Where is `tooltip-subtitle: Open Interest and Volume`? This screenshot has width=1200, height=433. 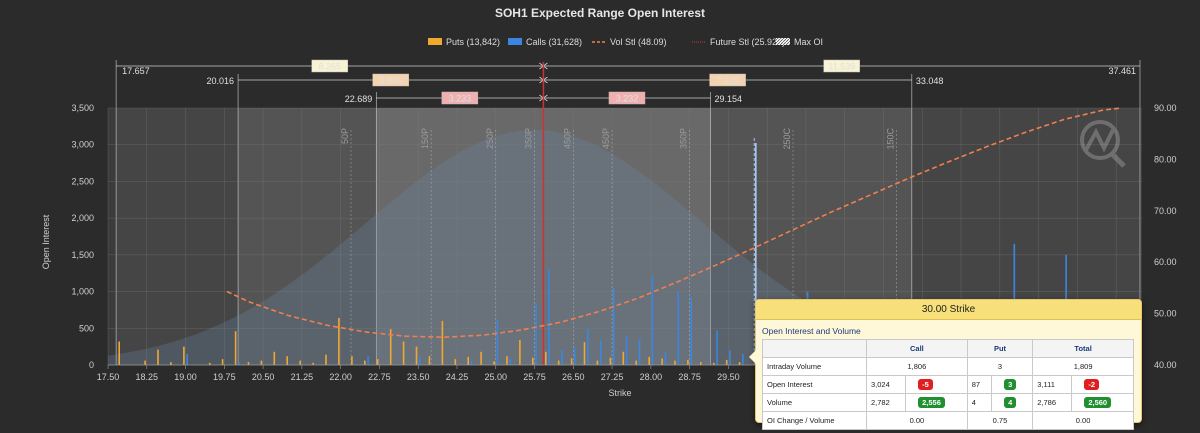 tooltip-subtitle: Open Interest and Volume is located at coordinates (811, 331).